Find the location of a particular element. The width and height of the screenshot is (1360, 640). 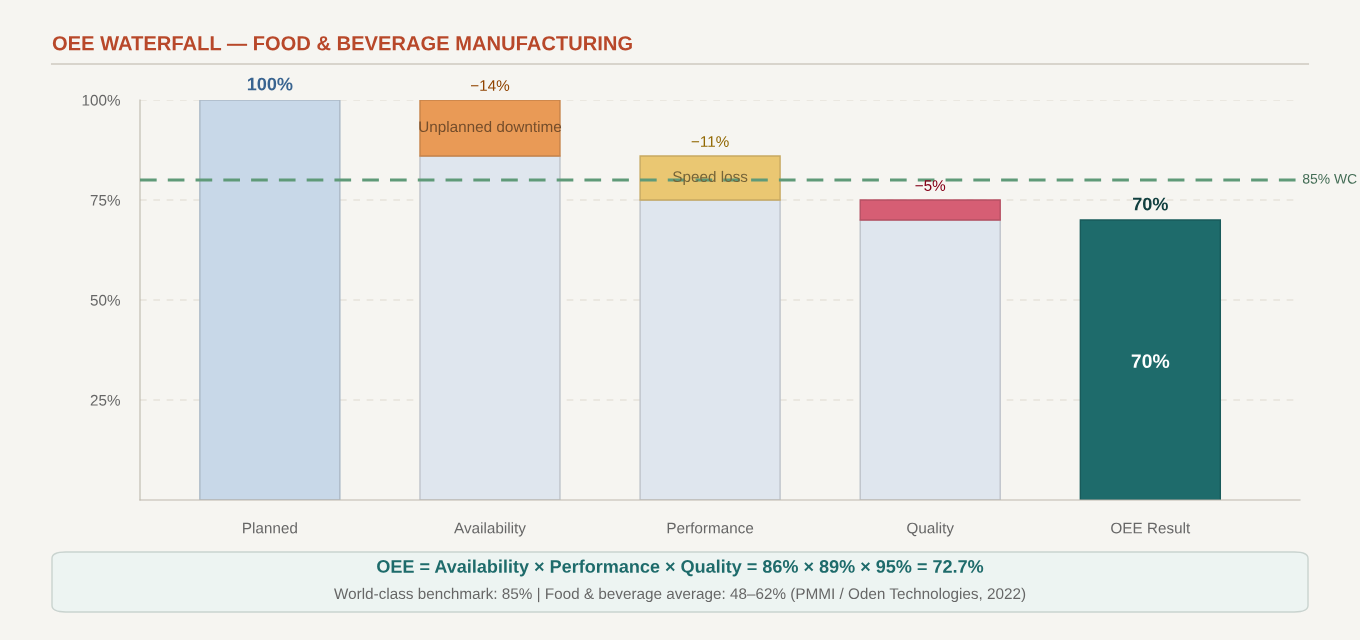

y-tick-label: 100% is located at coordinates (101, 100).